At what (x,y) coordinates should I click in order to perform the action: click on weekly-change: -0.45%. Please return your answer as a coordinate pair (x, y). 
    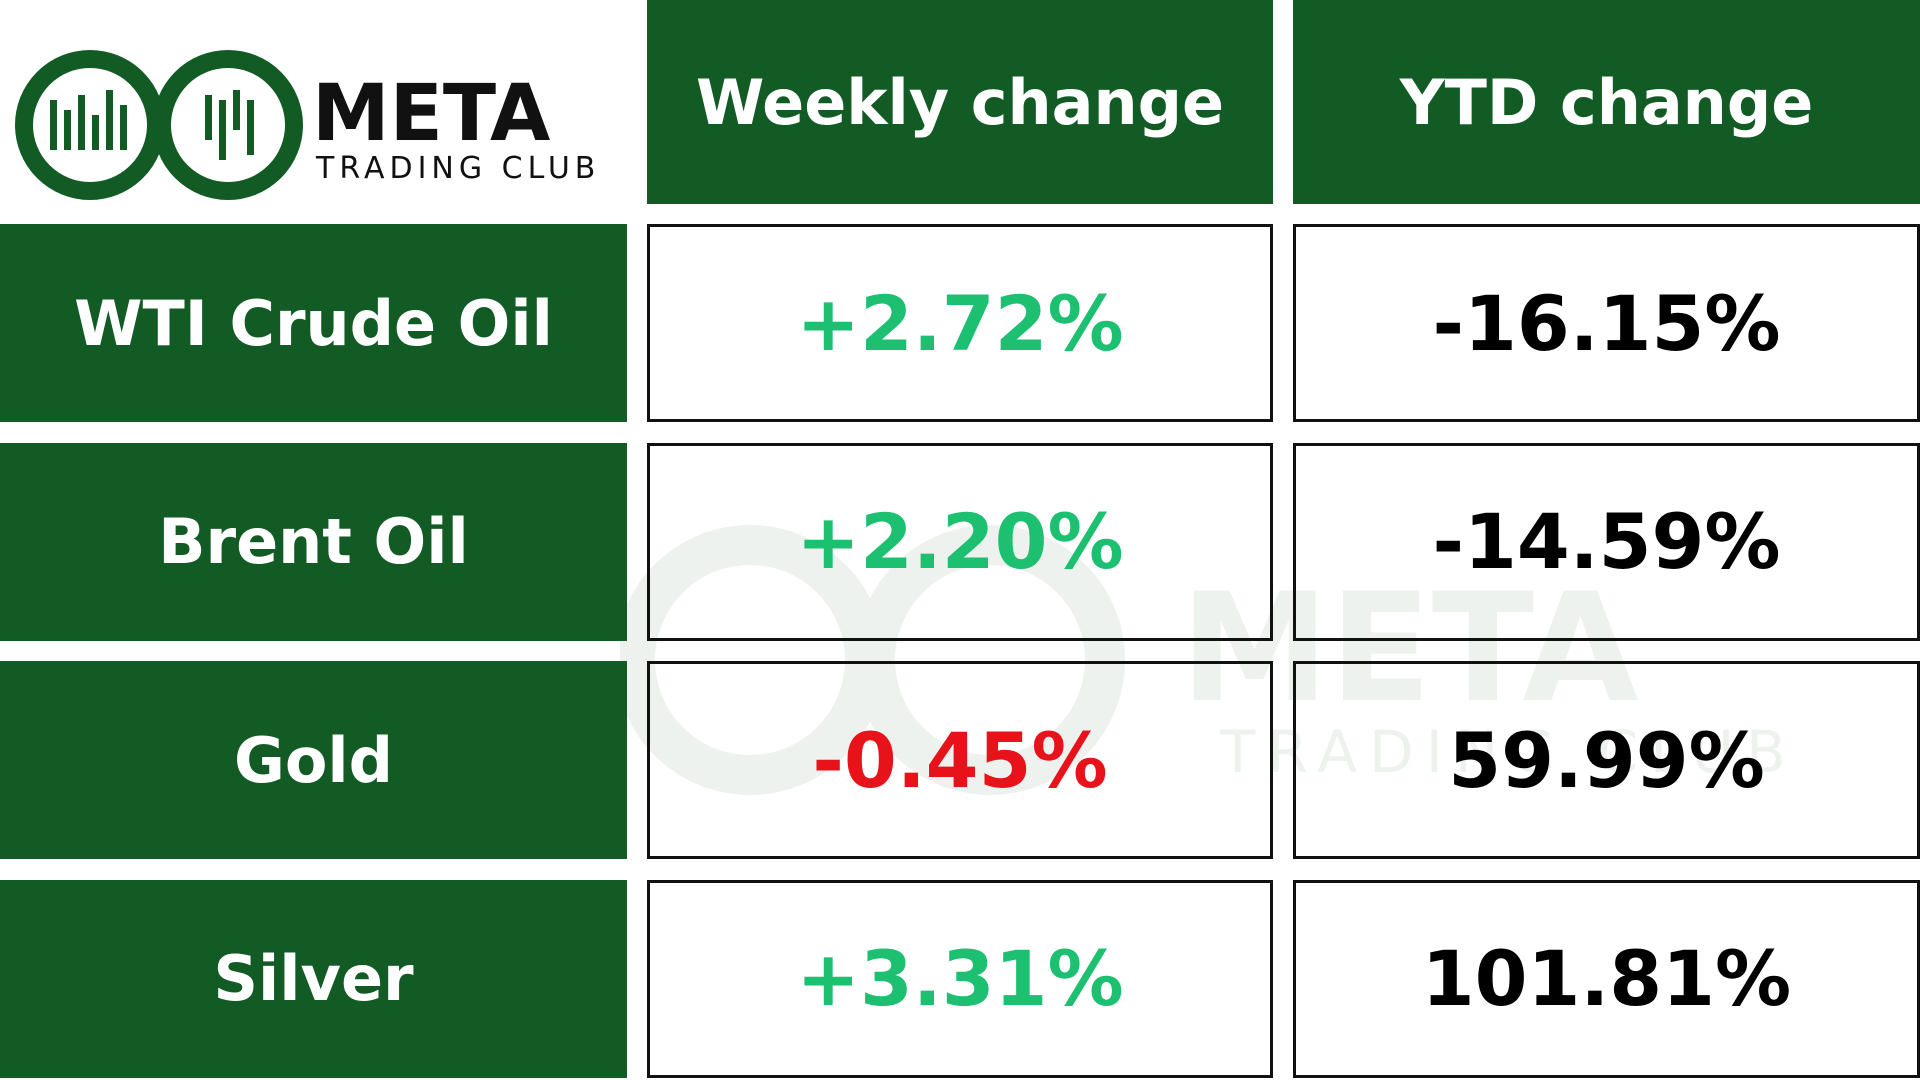
    Looking at the image, I should click on (960, 760).